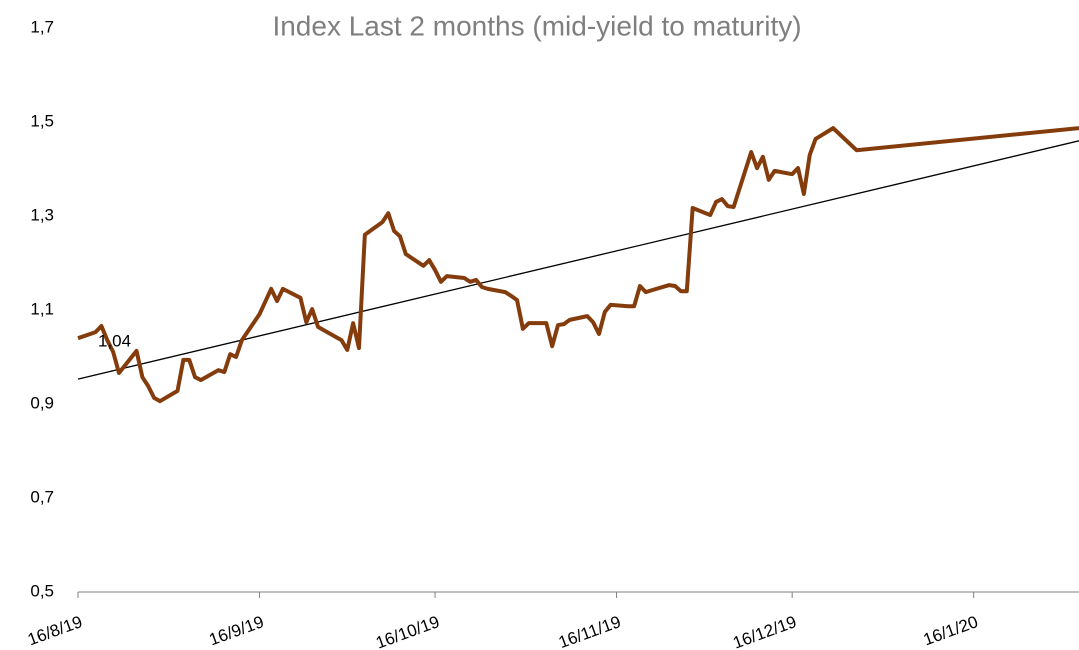 Image resolution: width=1079 pixels, height=650 pixels. Describe the element at coordinates (590, 631) in the screenshot. I see `x-tick-label: 16/11/19` at that location.